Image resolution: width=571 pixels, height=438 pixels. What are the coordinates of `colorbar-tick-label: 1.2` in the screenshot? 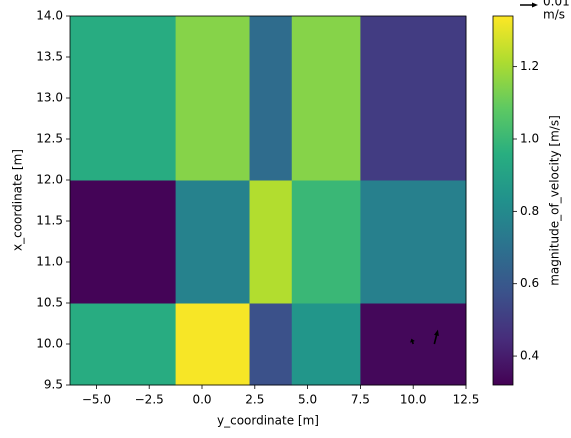 It's located at (529, 66).